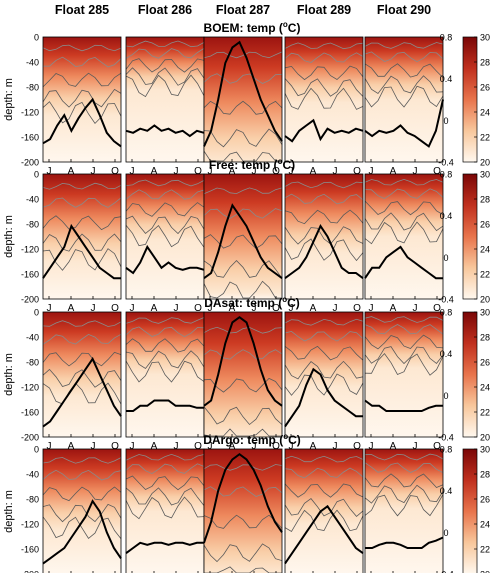 The height and width of the screenshot is (573, 500). I want to click on colorbar-tick-label: 26, so click(485, 225).